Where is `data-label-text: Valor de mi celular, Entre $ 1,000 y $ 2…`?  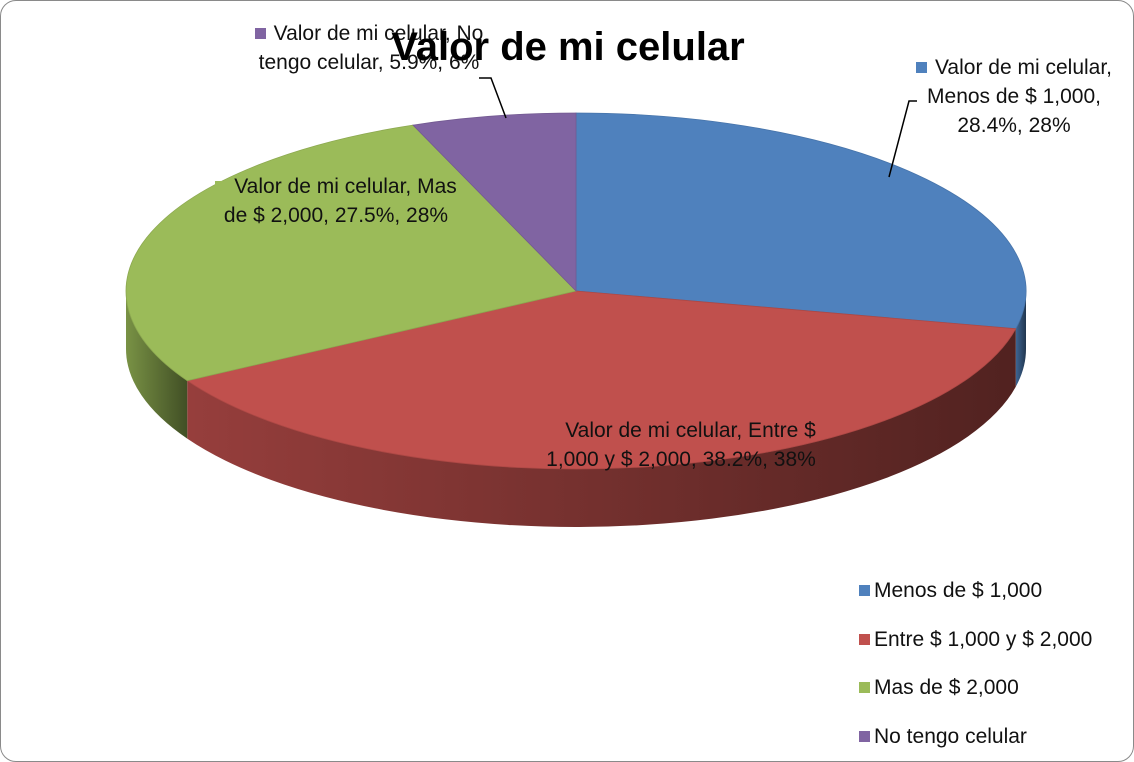 data-label-text: Valor de mi celular, Entre $ 1,000 y $ 2… is located at coordinates (681, 445).